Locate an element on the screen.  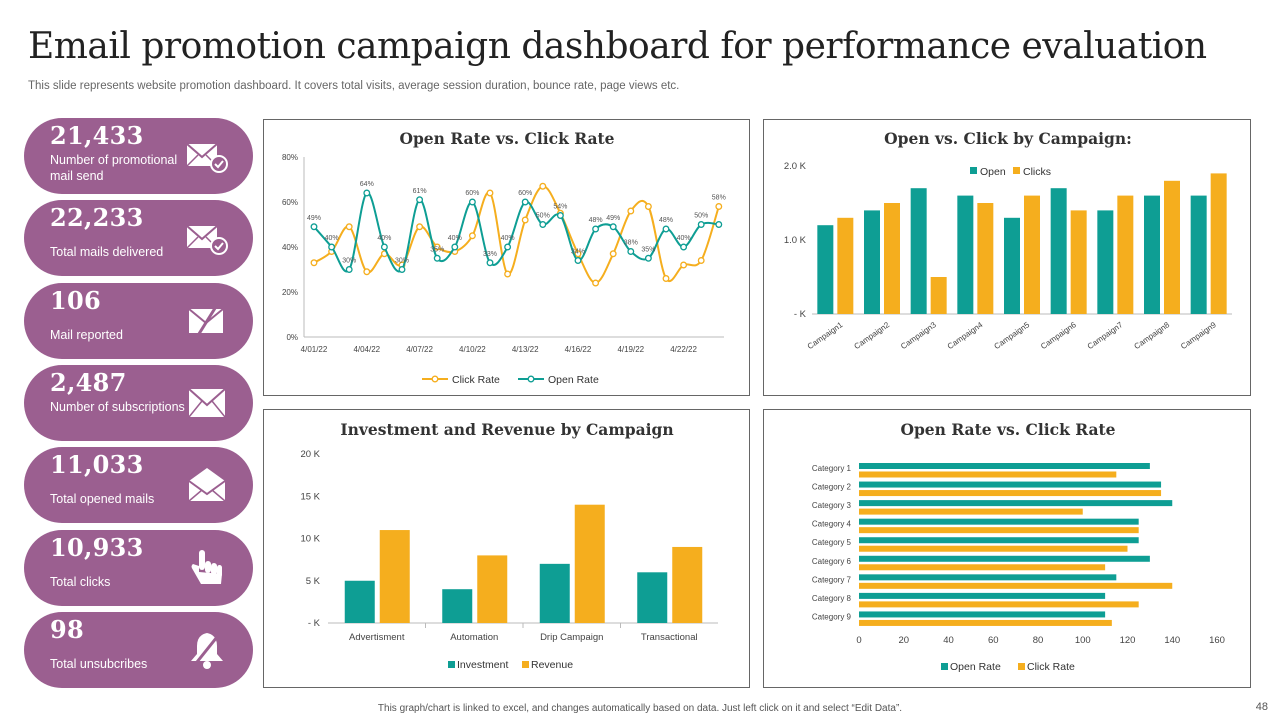
x-tick-label: 4/22/22 is located at coordinates (683, 349).